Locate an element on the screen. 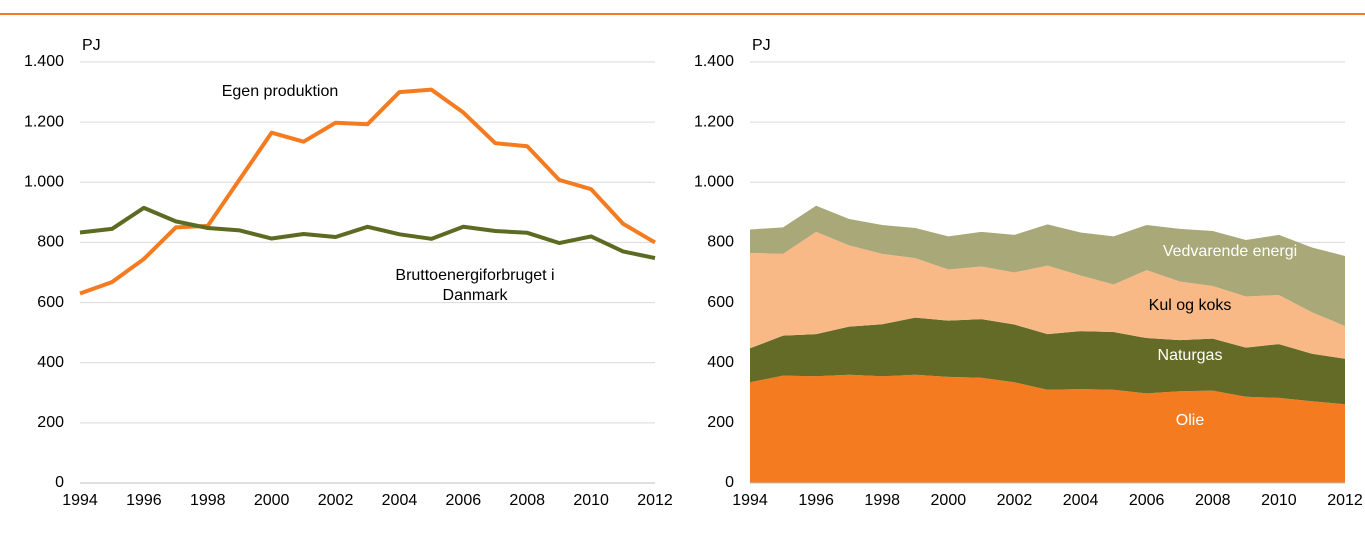 This screenshot has width=1365, height=542. series-label: Vedvarende energi is located at coordinates (1230, 251).